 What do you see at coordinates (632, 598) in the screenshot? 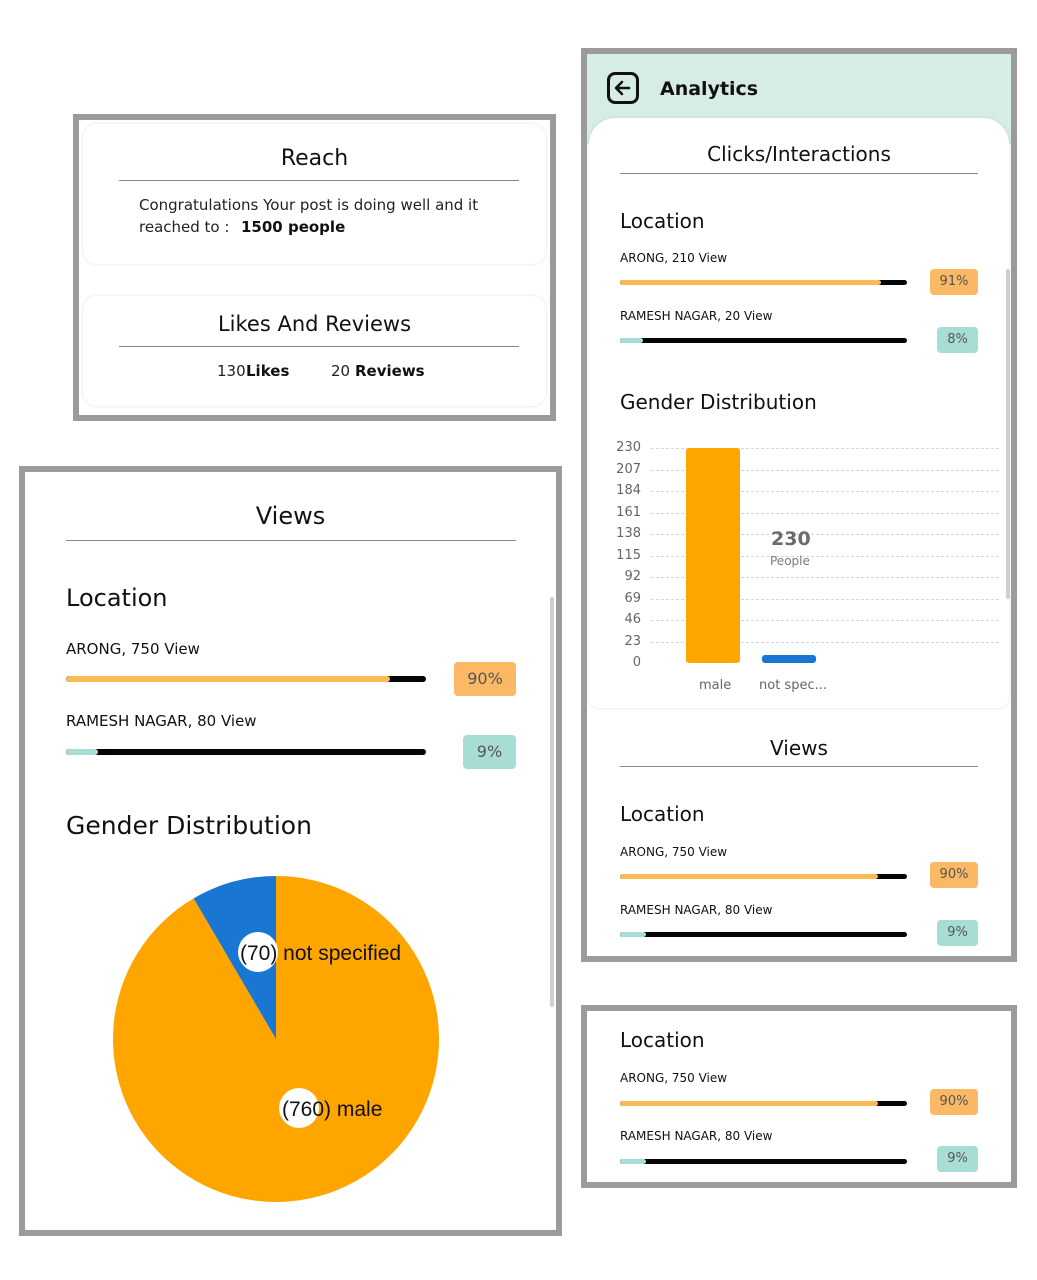
I see `y-tick-label: 69` at bounding box center [632, 598].